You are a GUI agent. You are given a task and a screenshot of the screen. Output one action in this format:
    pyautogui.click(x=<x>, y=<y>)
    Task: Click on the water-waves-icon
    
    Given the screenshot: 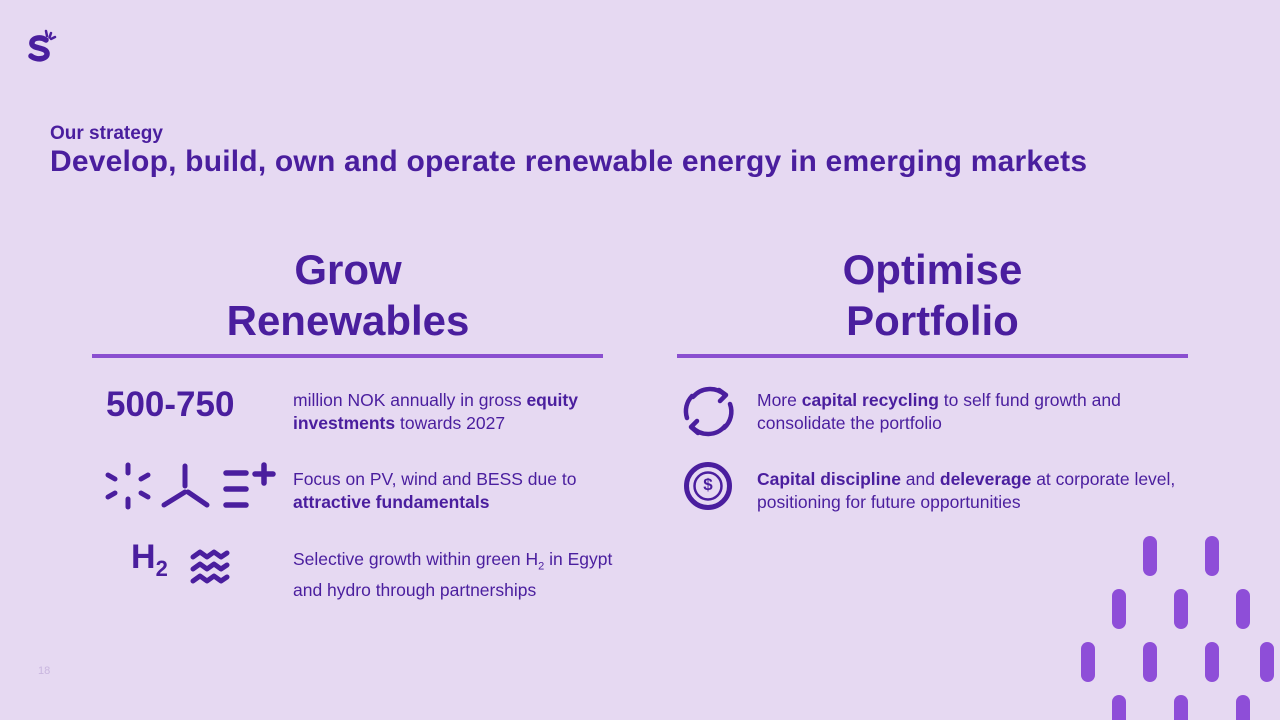 What is the action you would take?
    pyautogui.click(x=210, y=566)
    